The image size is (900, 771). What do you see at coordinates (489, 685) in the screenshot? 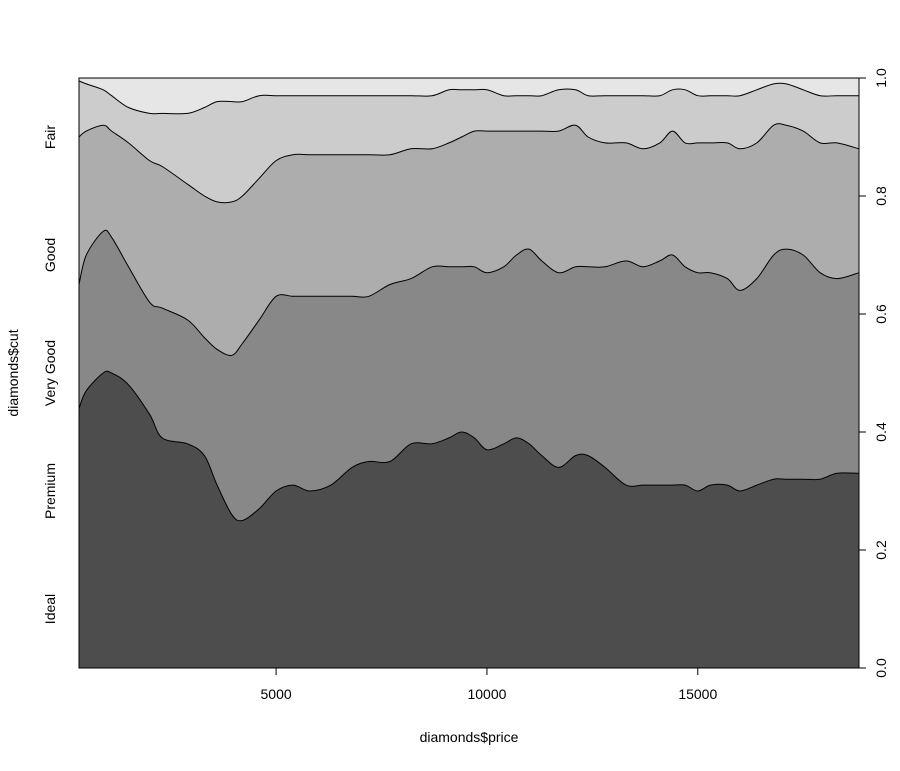
I see `x-axis: 5000 10000 15000` at bounding box center [489, 685].